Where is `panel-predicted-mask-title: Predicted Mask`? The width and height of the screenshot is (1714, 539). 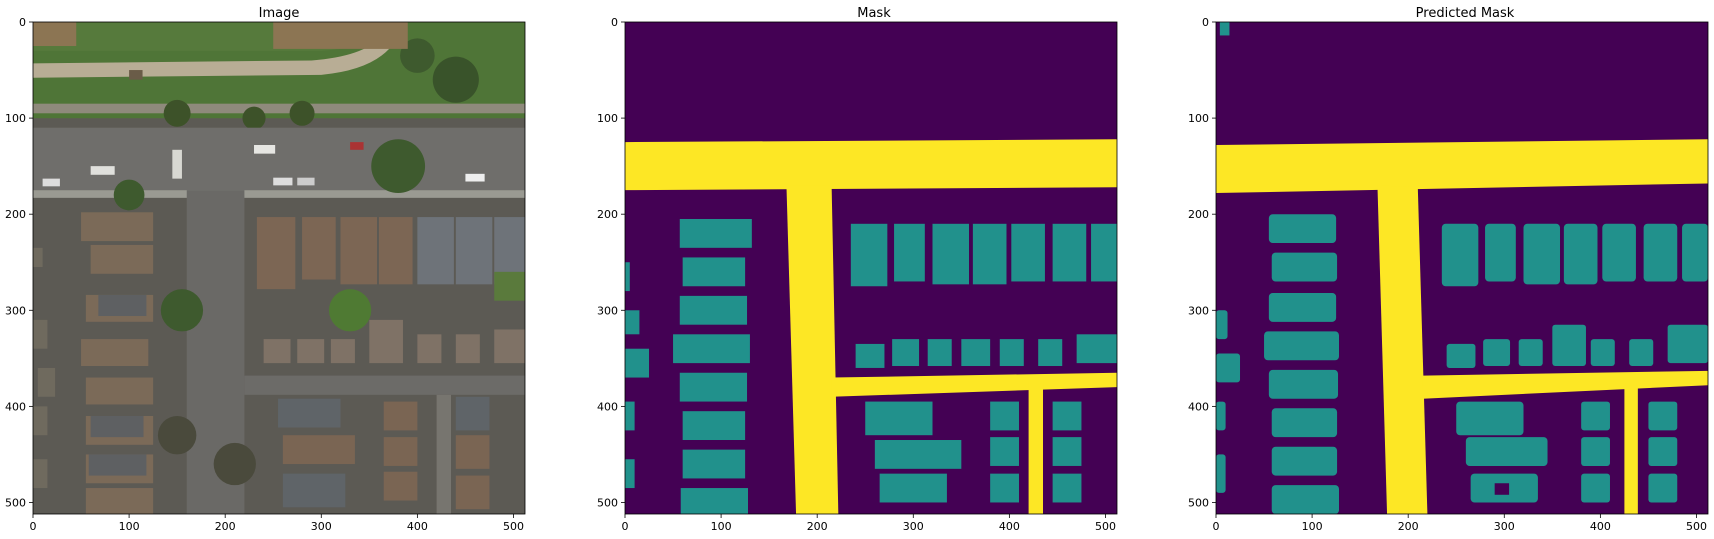
panel-predicted-mask-title: Predicted Mask is located at coordinates (1465, 13).